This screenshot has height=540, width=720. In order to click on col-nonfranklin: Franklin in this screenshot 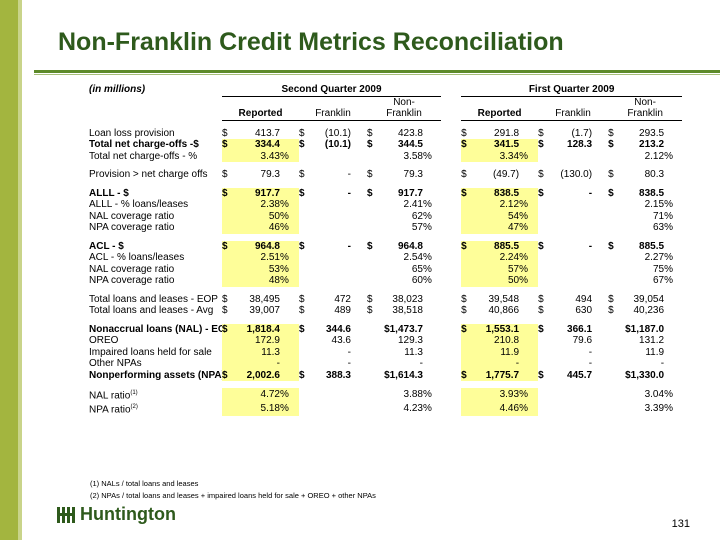, I will do `click(645, 114)`.